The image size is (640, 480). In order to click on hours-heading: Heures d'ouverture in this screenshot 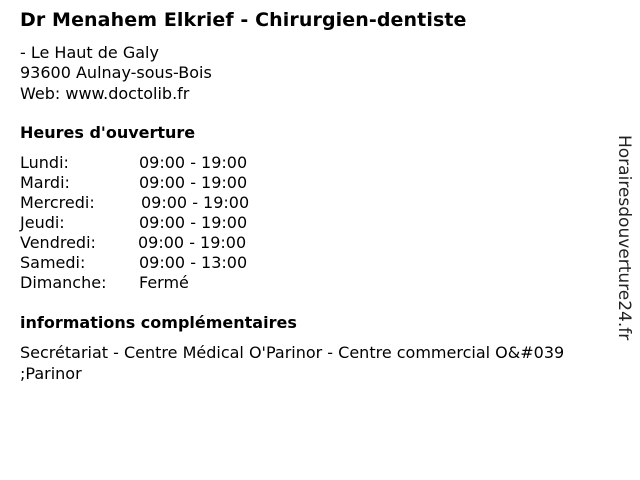, I will do `click(108, 132)`.